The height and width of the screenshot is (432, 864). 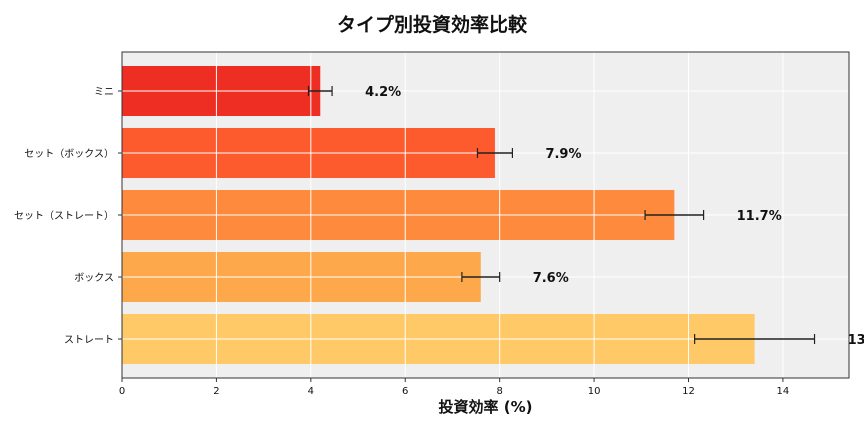 I want to click on chart-title: タイプ別投資効率比較, so click(x=431, y=25).